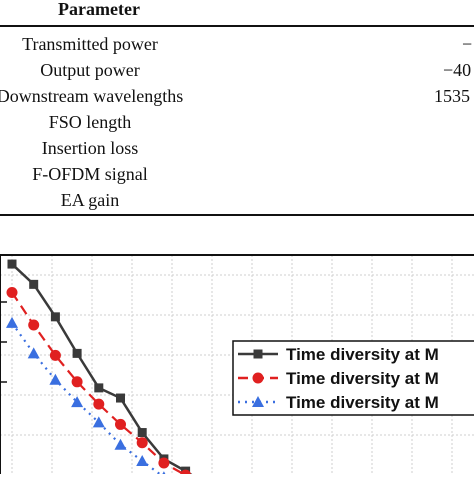  I want to click on table-row-label: F-OFDM signal, so click(90, 174).